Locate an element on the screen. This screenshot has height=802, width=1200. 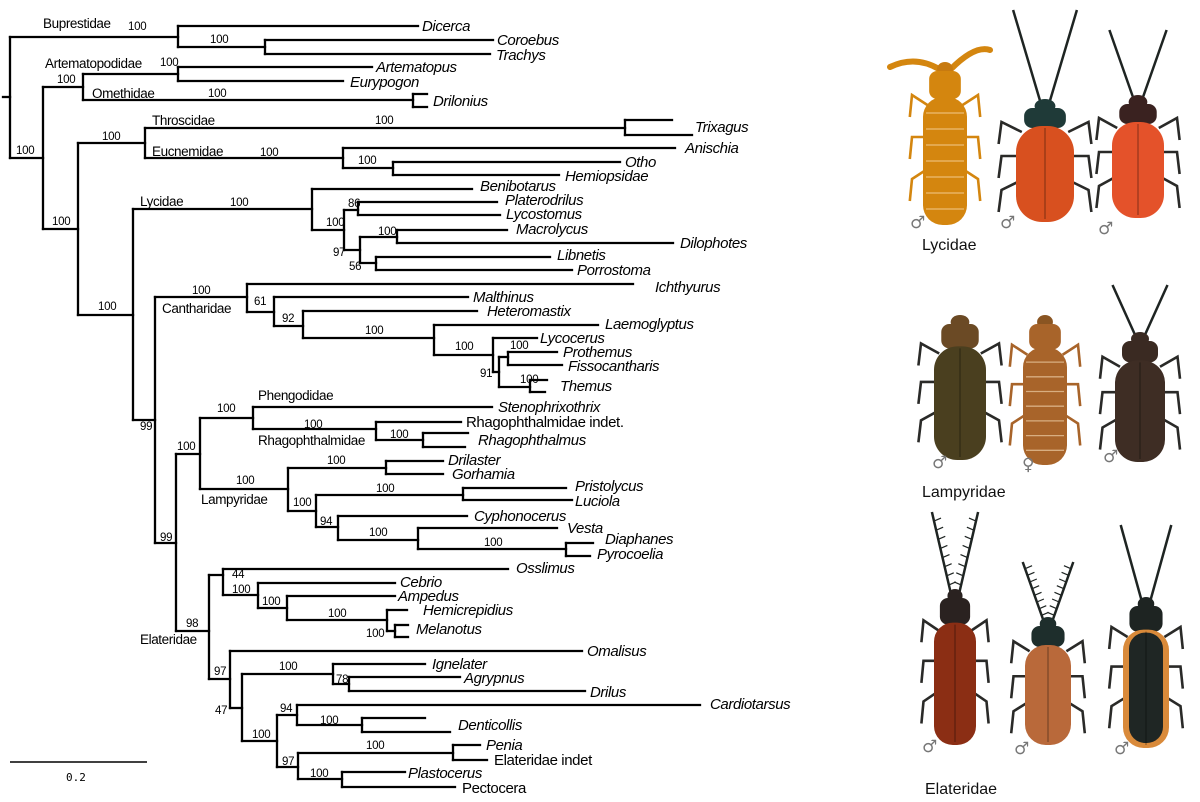
clade-label: Phengodidae is located at coordinates (295, 395).